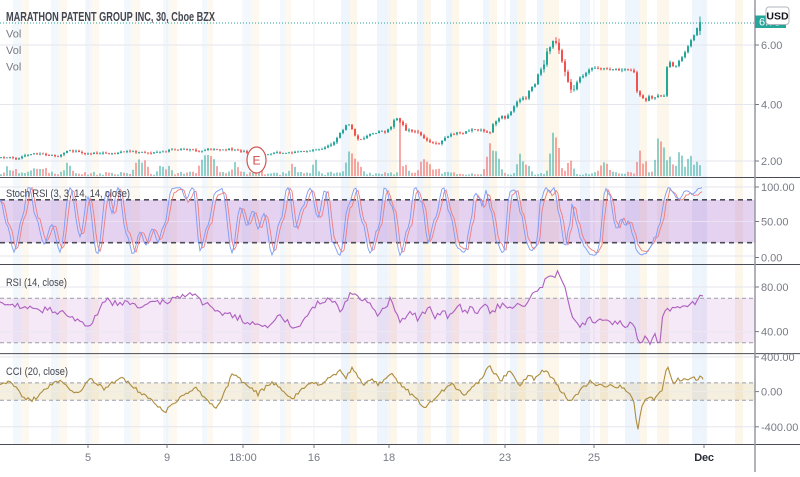 This screenshot has height=477, width=800. I want to click on svg-text: 4.00, so click(771, 106).